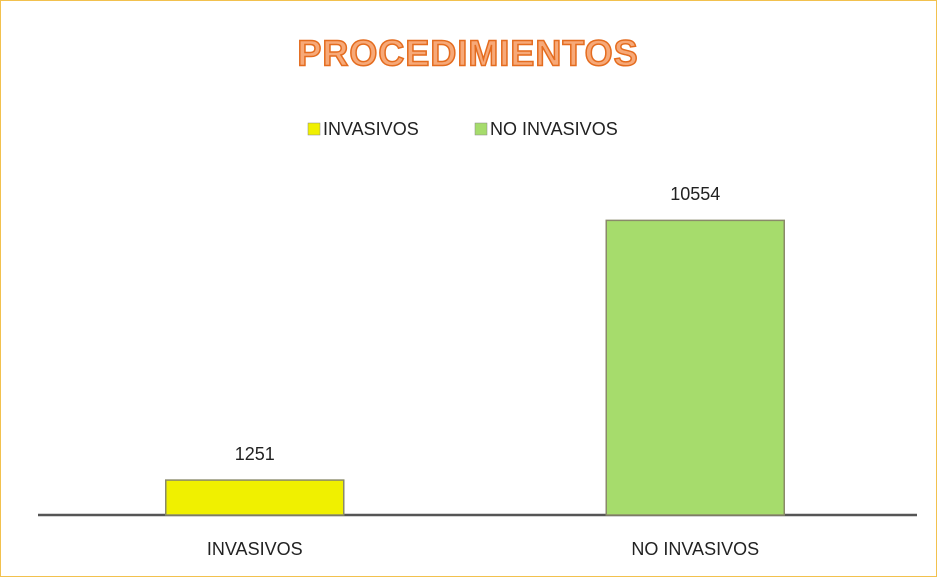 The height and width of the screenshot is (577, 937). What do you see at coordinates (371, 129) in the screenshot?
I see `legend-label: INVASIVOS` at bounding box center [371, 129].